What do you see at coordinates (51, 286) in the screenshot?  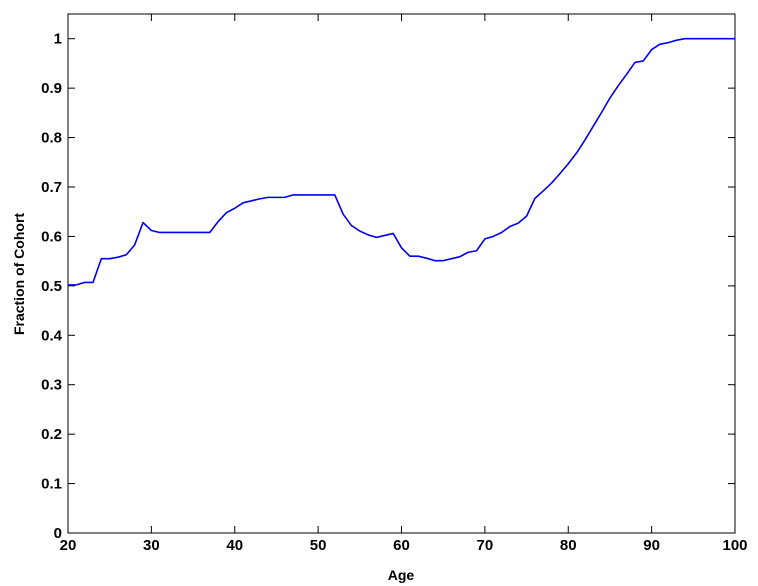 I see `y-tick-label: 0.5` at bounding box center [51, 286].